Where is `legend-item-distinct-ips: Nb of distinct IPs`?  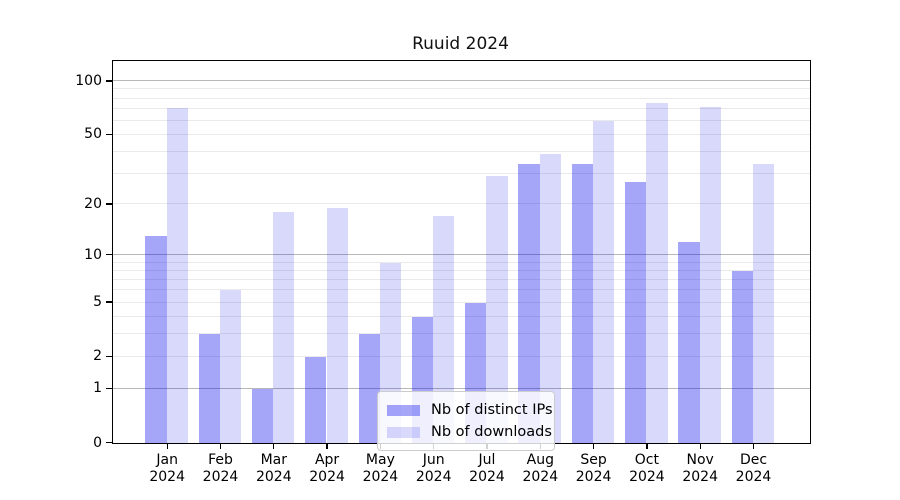
legend-item-distinct-ips: Nb of distinct IPs is located at coordinates (470, 410).